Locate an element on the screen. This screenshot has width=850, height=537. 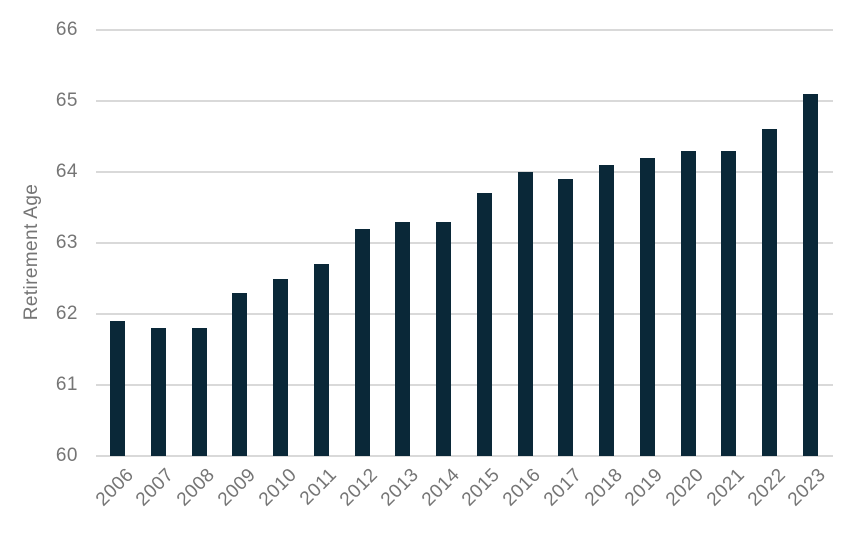
x-tick-label: 2012 is located at coordinates (359, 487).